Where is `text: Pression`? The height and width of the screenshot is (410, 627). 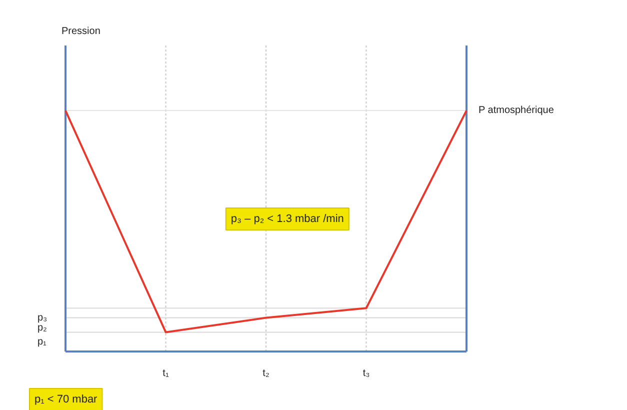
text: Pression is located at coordinates (81, 31).